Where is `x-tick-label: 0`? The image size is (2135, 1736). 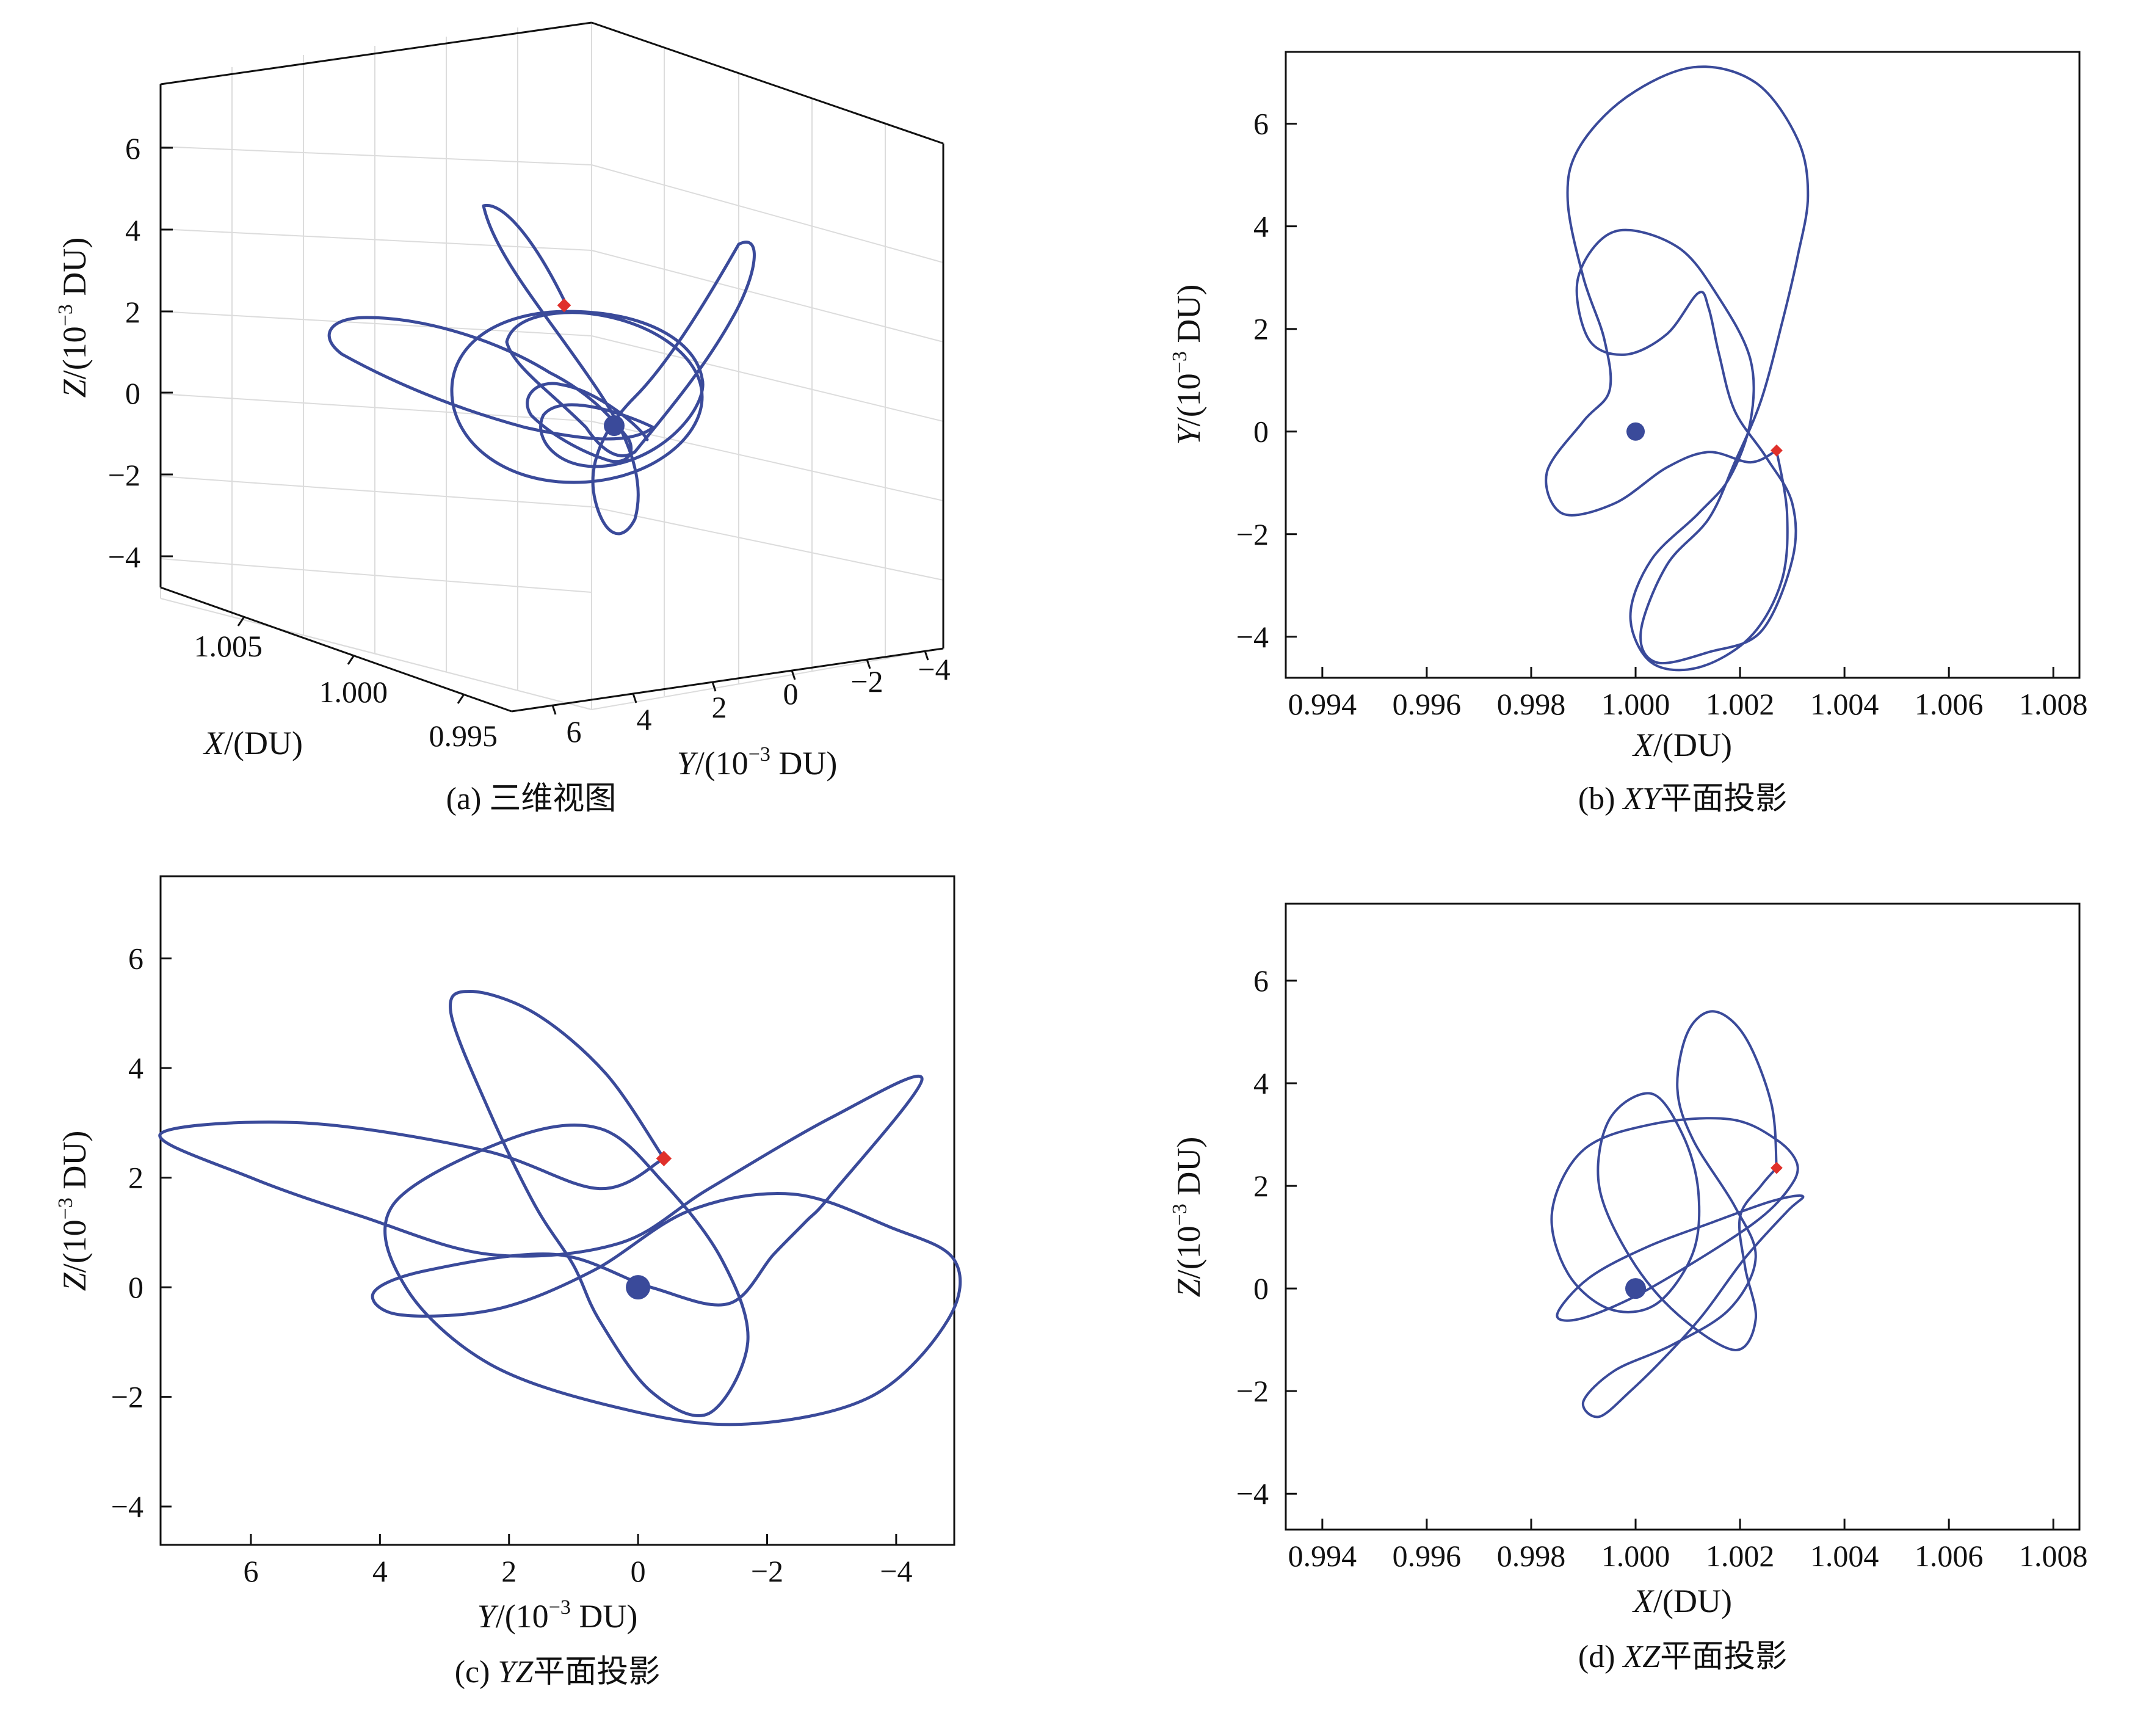 x-tick-label: 0 is located at coordinates (639, 1571).